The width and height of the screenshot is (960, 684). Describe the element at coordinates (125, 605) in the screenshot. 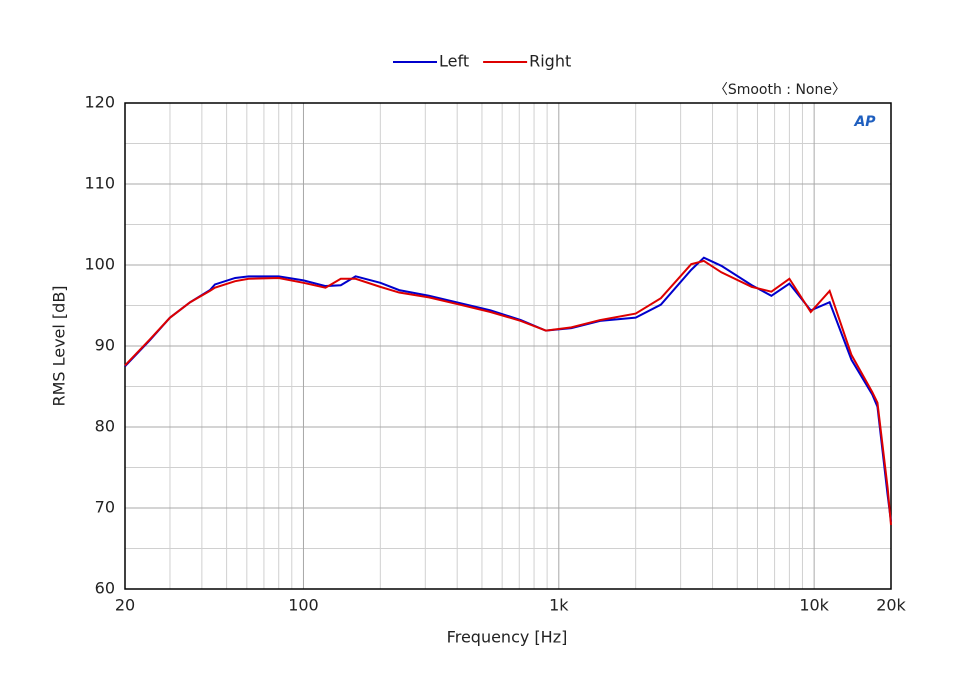

I see `x-tick-label: 20` at that location.